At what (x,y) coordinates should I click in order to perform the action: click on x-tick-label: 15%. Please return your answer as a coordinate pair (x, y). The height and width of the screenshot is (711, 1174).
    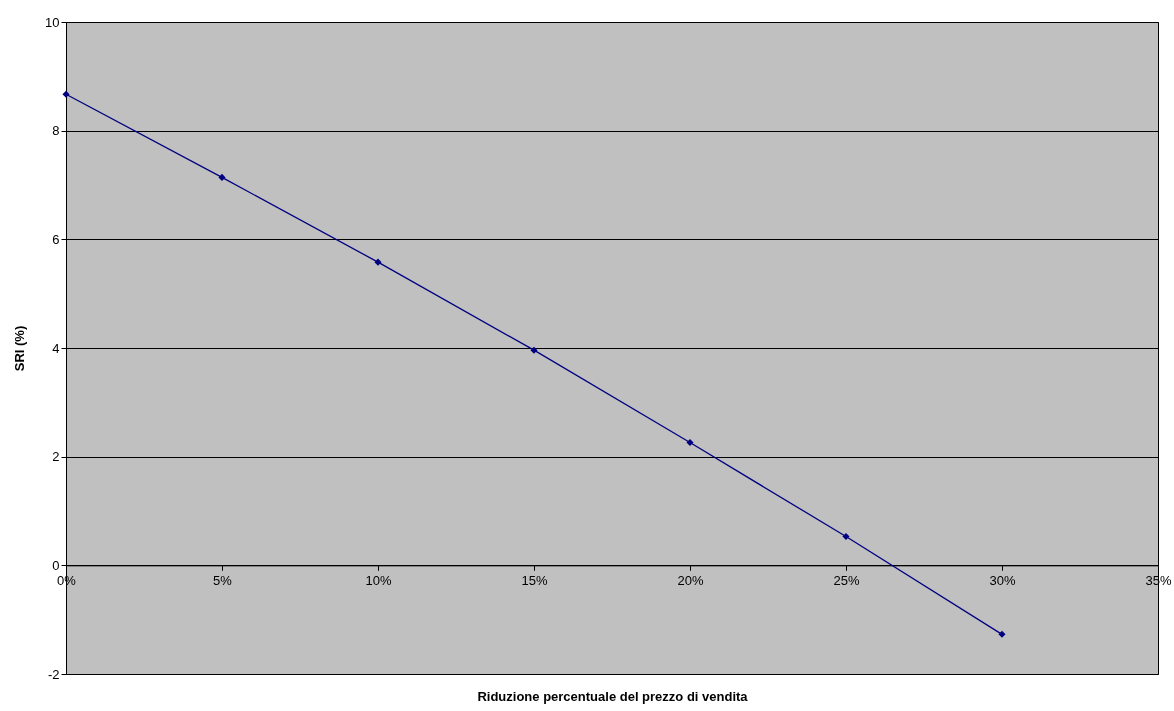
    Looking at the image, I should click on (534, 580).